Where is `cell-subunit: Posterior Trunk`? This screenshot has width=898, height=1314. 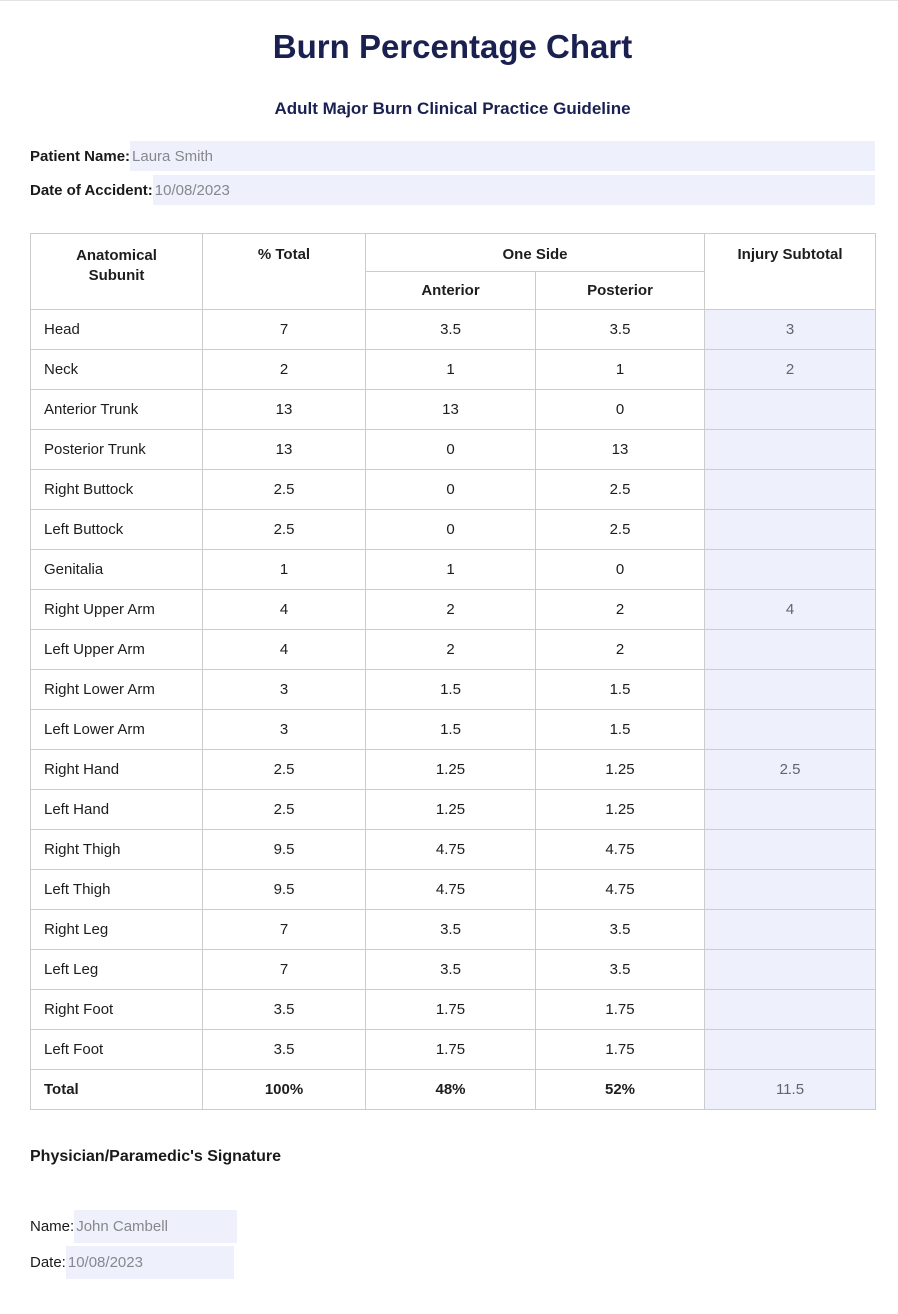
cell-subunit: Posterior Trunk is located at coordinates (116, 449).